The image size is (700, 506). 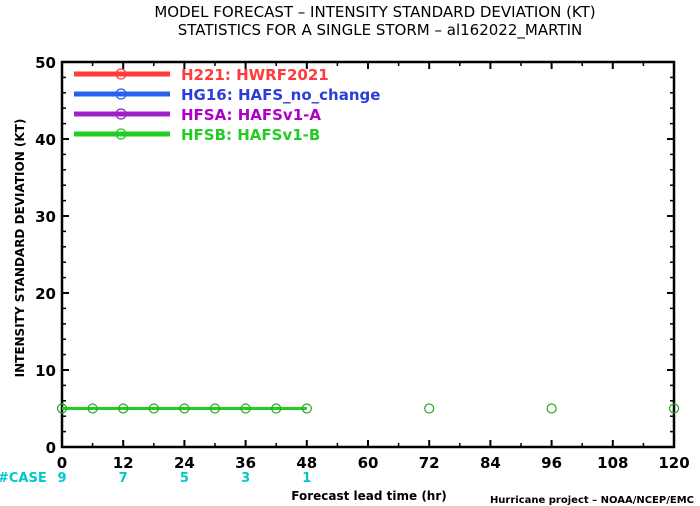 What do you see at coordinates (245, 478) in the screenshot?
I see `case-count: 3` at bounding box center [245, 478].